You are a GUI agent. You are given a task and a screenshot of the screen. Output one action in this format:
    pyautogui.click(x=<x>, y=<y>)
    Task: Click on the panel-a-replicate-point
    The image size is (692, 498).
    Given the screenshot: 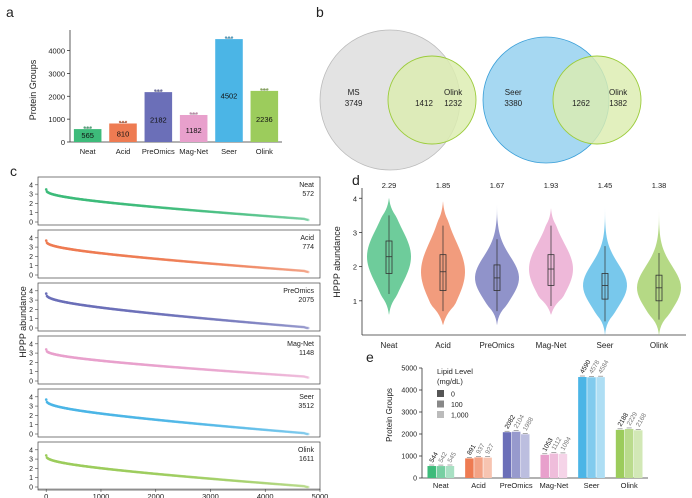 What is the action you would take?
    pyautogui.click(x=158, y=90)
    